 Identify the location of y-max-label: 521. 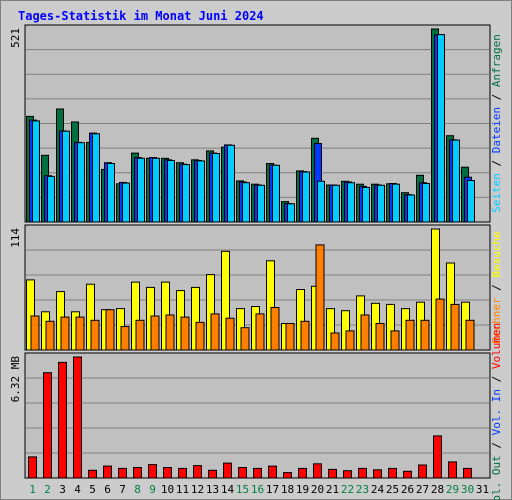
(15, 38).